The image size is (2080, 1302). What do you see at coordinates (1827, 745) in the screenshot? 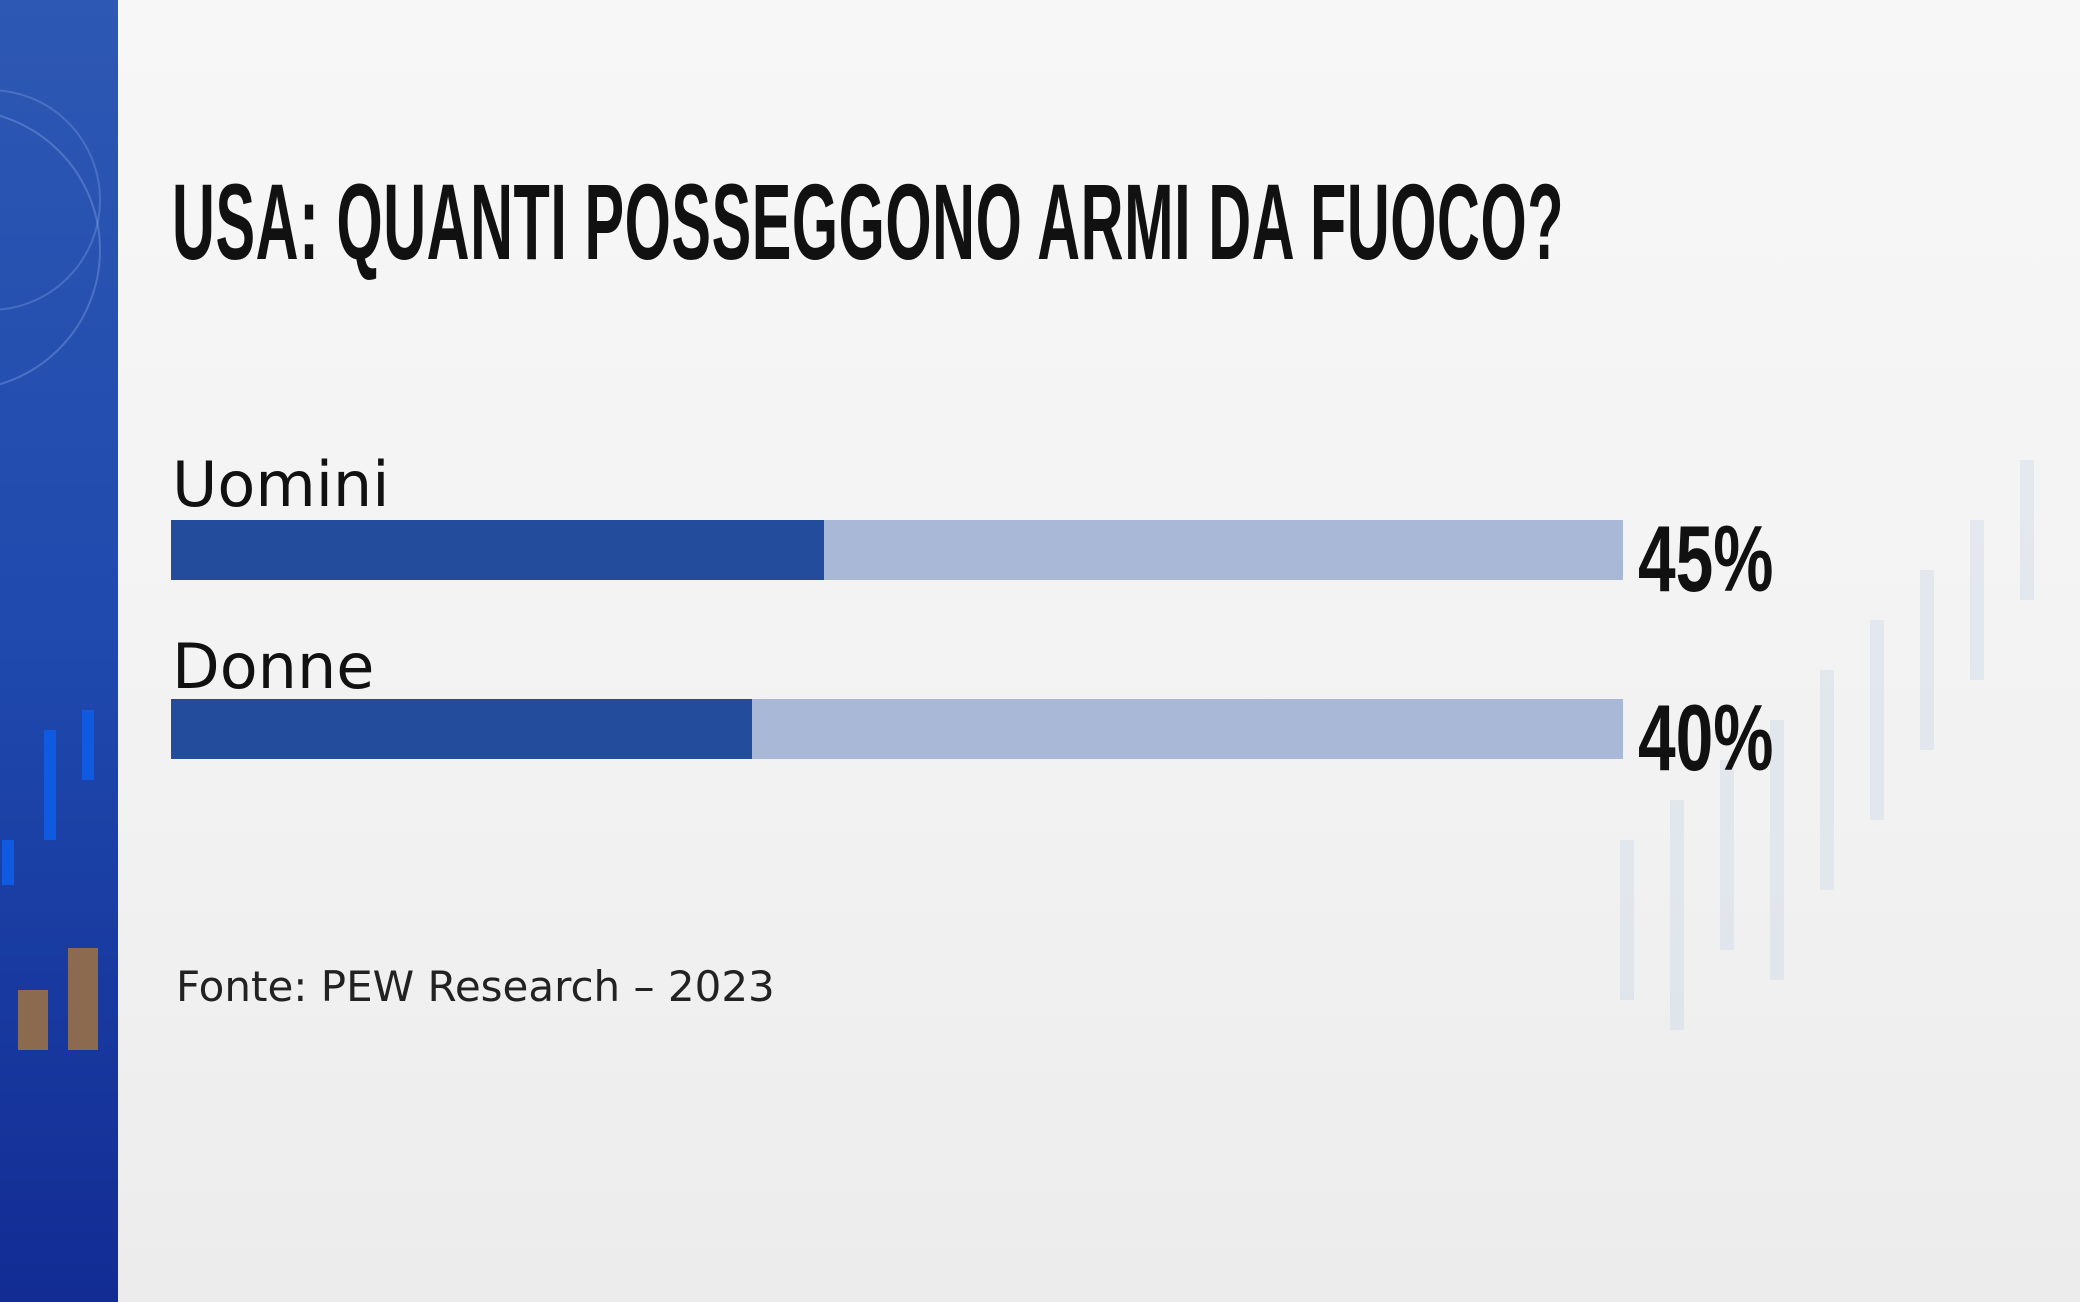
I see `background-candlestick-decoration` at bounding box center [1827, 745].